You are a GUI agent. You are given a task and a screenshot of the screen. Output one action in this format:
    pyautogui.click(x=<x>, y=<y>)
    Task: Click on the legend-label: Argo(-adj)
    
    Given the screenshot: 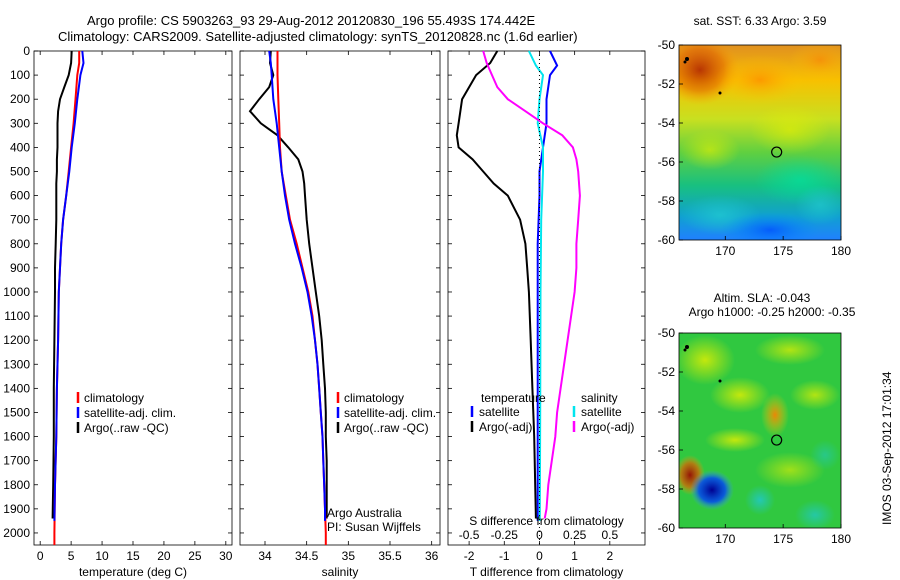 What is the action you would take?
    pyautogui.click(x=505, y=427)
    